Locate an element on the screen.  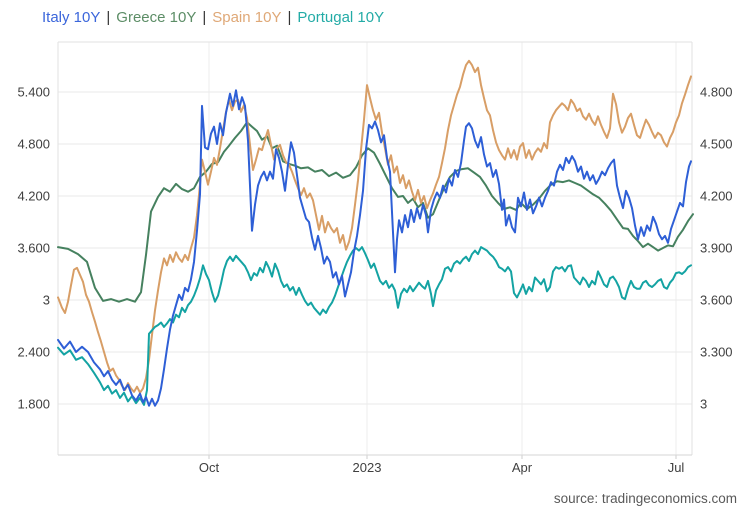
y-axis-label-left: 1.800 is located at coordinates (33, 404).